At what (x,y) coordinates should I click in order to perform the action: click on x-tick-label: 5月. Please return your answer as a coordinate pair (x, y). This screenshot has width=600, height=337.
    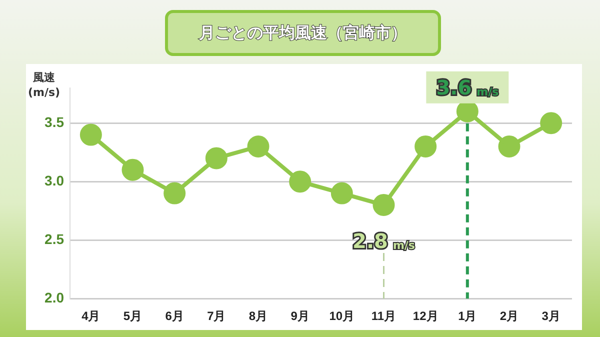
    Looking at the image, I should click on (132, 316).